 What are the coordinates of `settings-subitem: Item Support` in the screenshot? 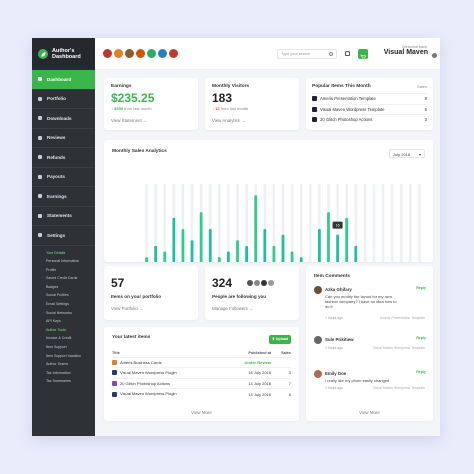 It's located at (56, 347).